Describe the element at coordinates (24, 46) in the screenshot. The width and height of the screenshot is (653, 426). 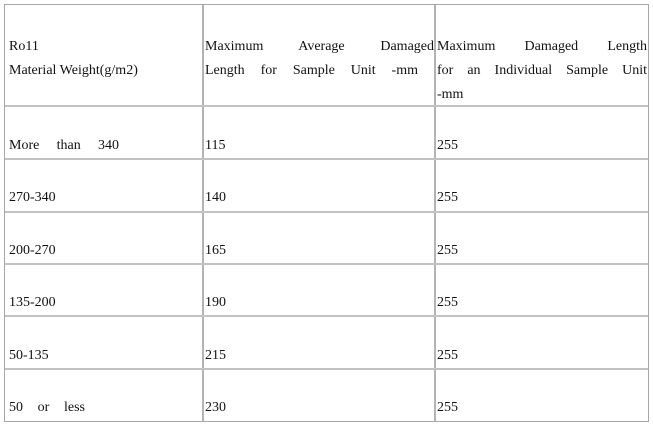
I see `header-col1-line1: Ro11` at that location.